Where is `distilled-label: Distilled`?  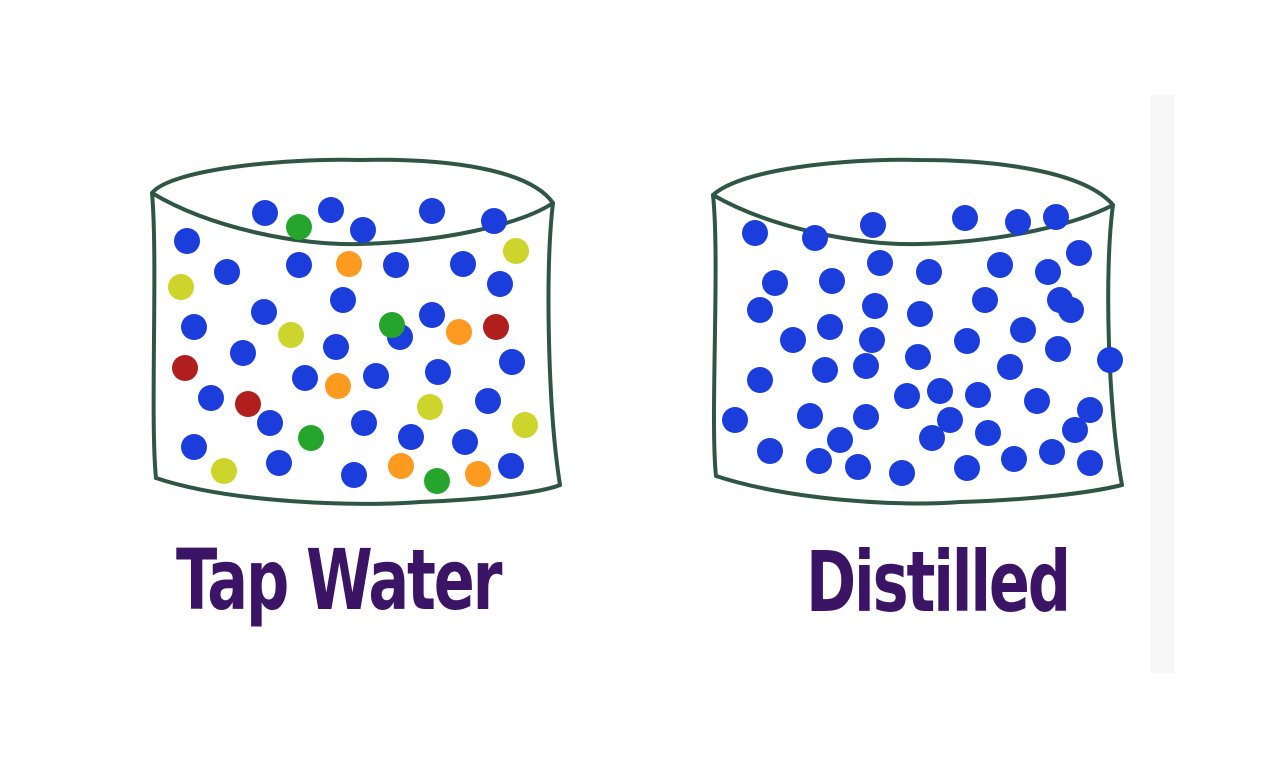 distilled-label: Distilled is located at coordinates (938, 582).